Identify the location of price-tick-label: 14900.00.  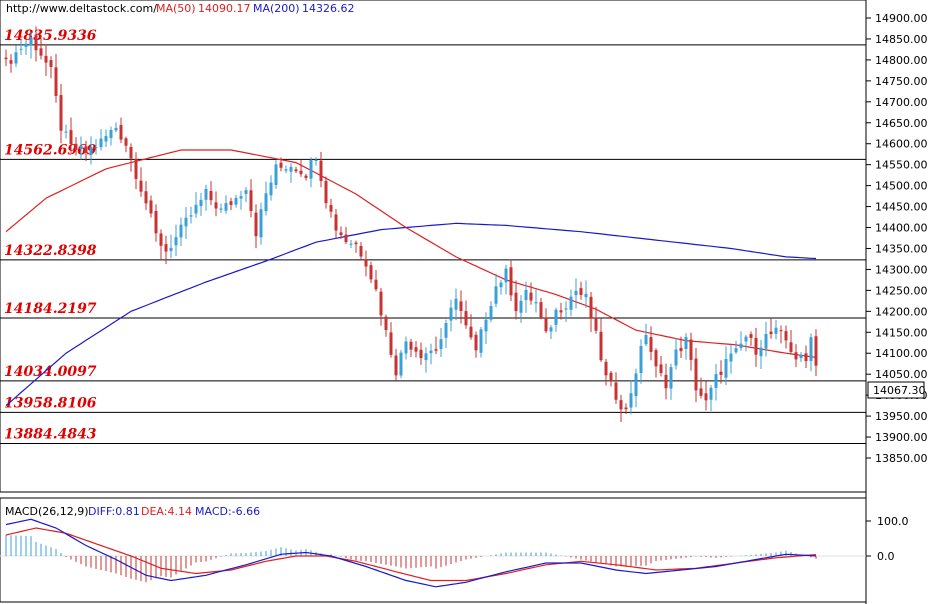
(901, 18).